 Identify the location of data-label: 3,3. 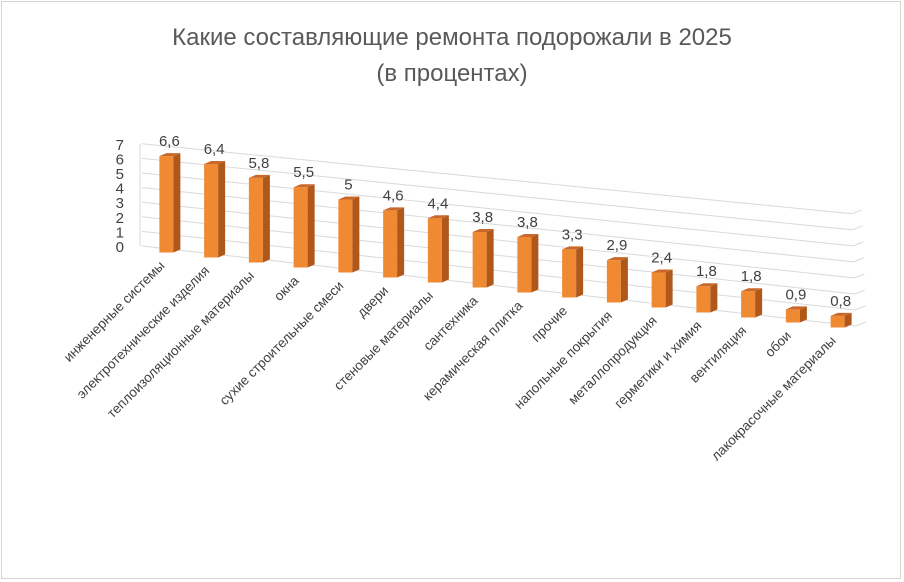
(572, 234).